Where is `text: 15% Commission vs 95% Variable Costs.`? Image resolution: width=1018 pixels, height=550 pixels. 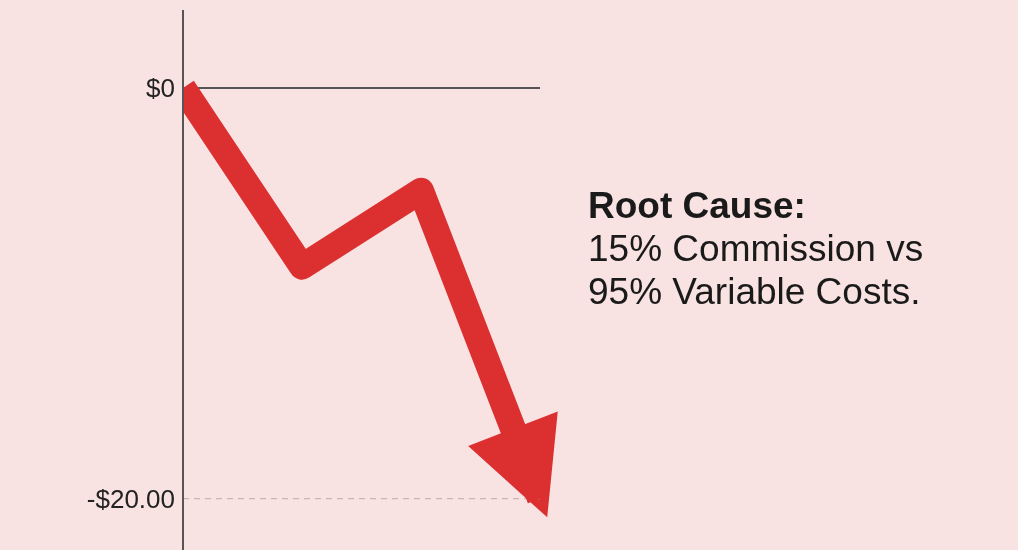 text: 15% Commission vs 95% Variable Costs. is located at coordinates (756, 270).